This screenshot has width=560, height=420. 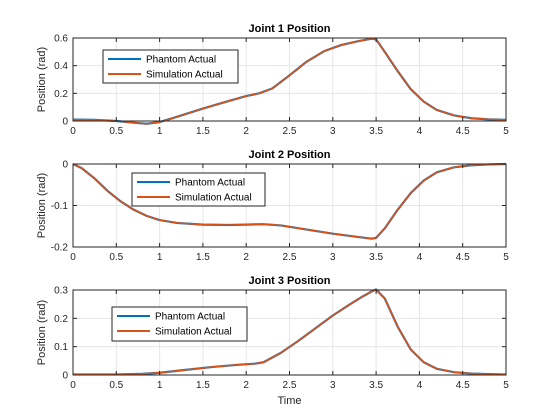 I want to click on y-tick-label-1-2: 0.4, so click(x=61, y=66).